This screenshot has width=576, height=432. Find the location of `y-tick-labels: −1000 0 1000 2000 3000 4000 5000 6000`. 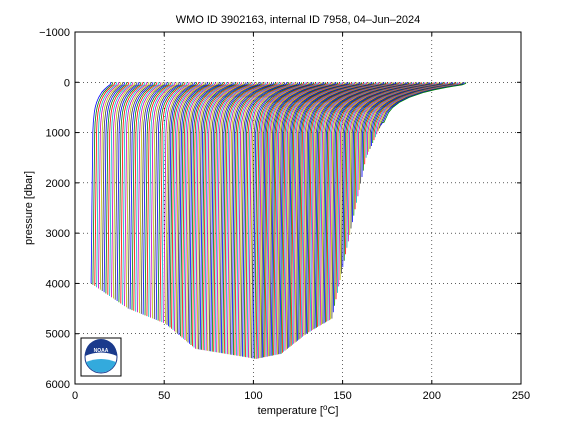

y-tick-labels: −1000 0 1000 2000 3000 4000 5000 6000 is located at coordinates (54, 209).